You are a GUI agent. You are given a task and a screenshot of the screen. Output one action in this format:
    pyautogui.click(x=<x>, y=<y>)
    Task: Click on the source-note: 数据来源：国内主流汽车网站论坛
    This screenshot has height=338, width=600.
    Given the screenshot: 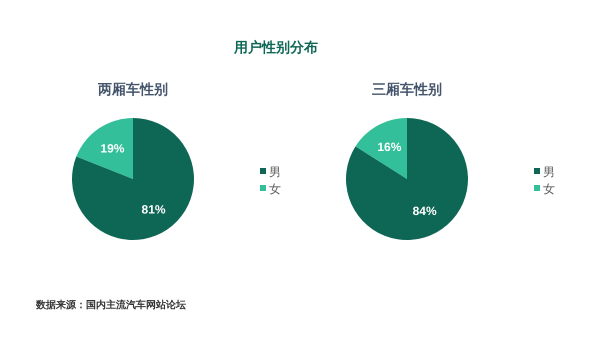 What is the action you would take?
    pyautogui.click(x=110, y=305)
    